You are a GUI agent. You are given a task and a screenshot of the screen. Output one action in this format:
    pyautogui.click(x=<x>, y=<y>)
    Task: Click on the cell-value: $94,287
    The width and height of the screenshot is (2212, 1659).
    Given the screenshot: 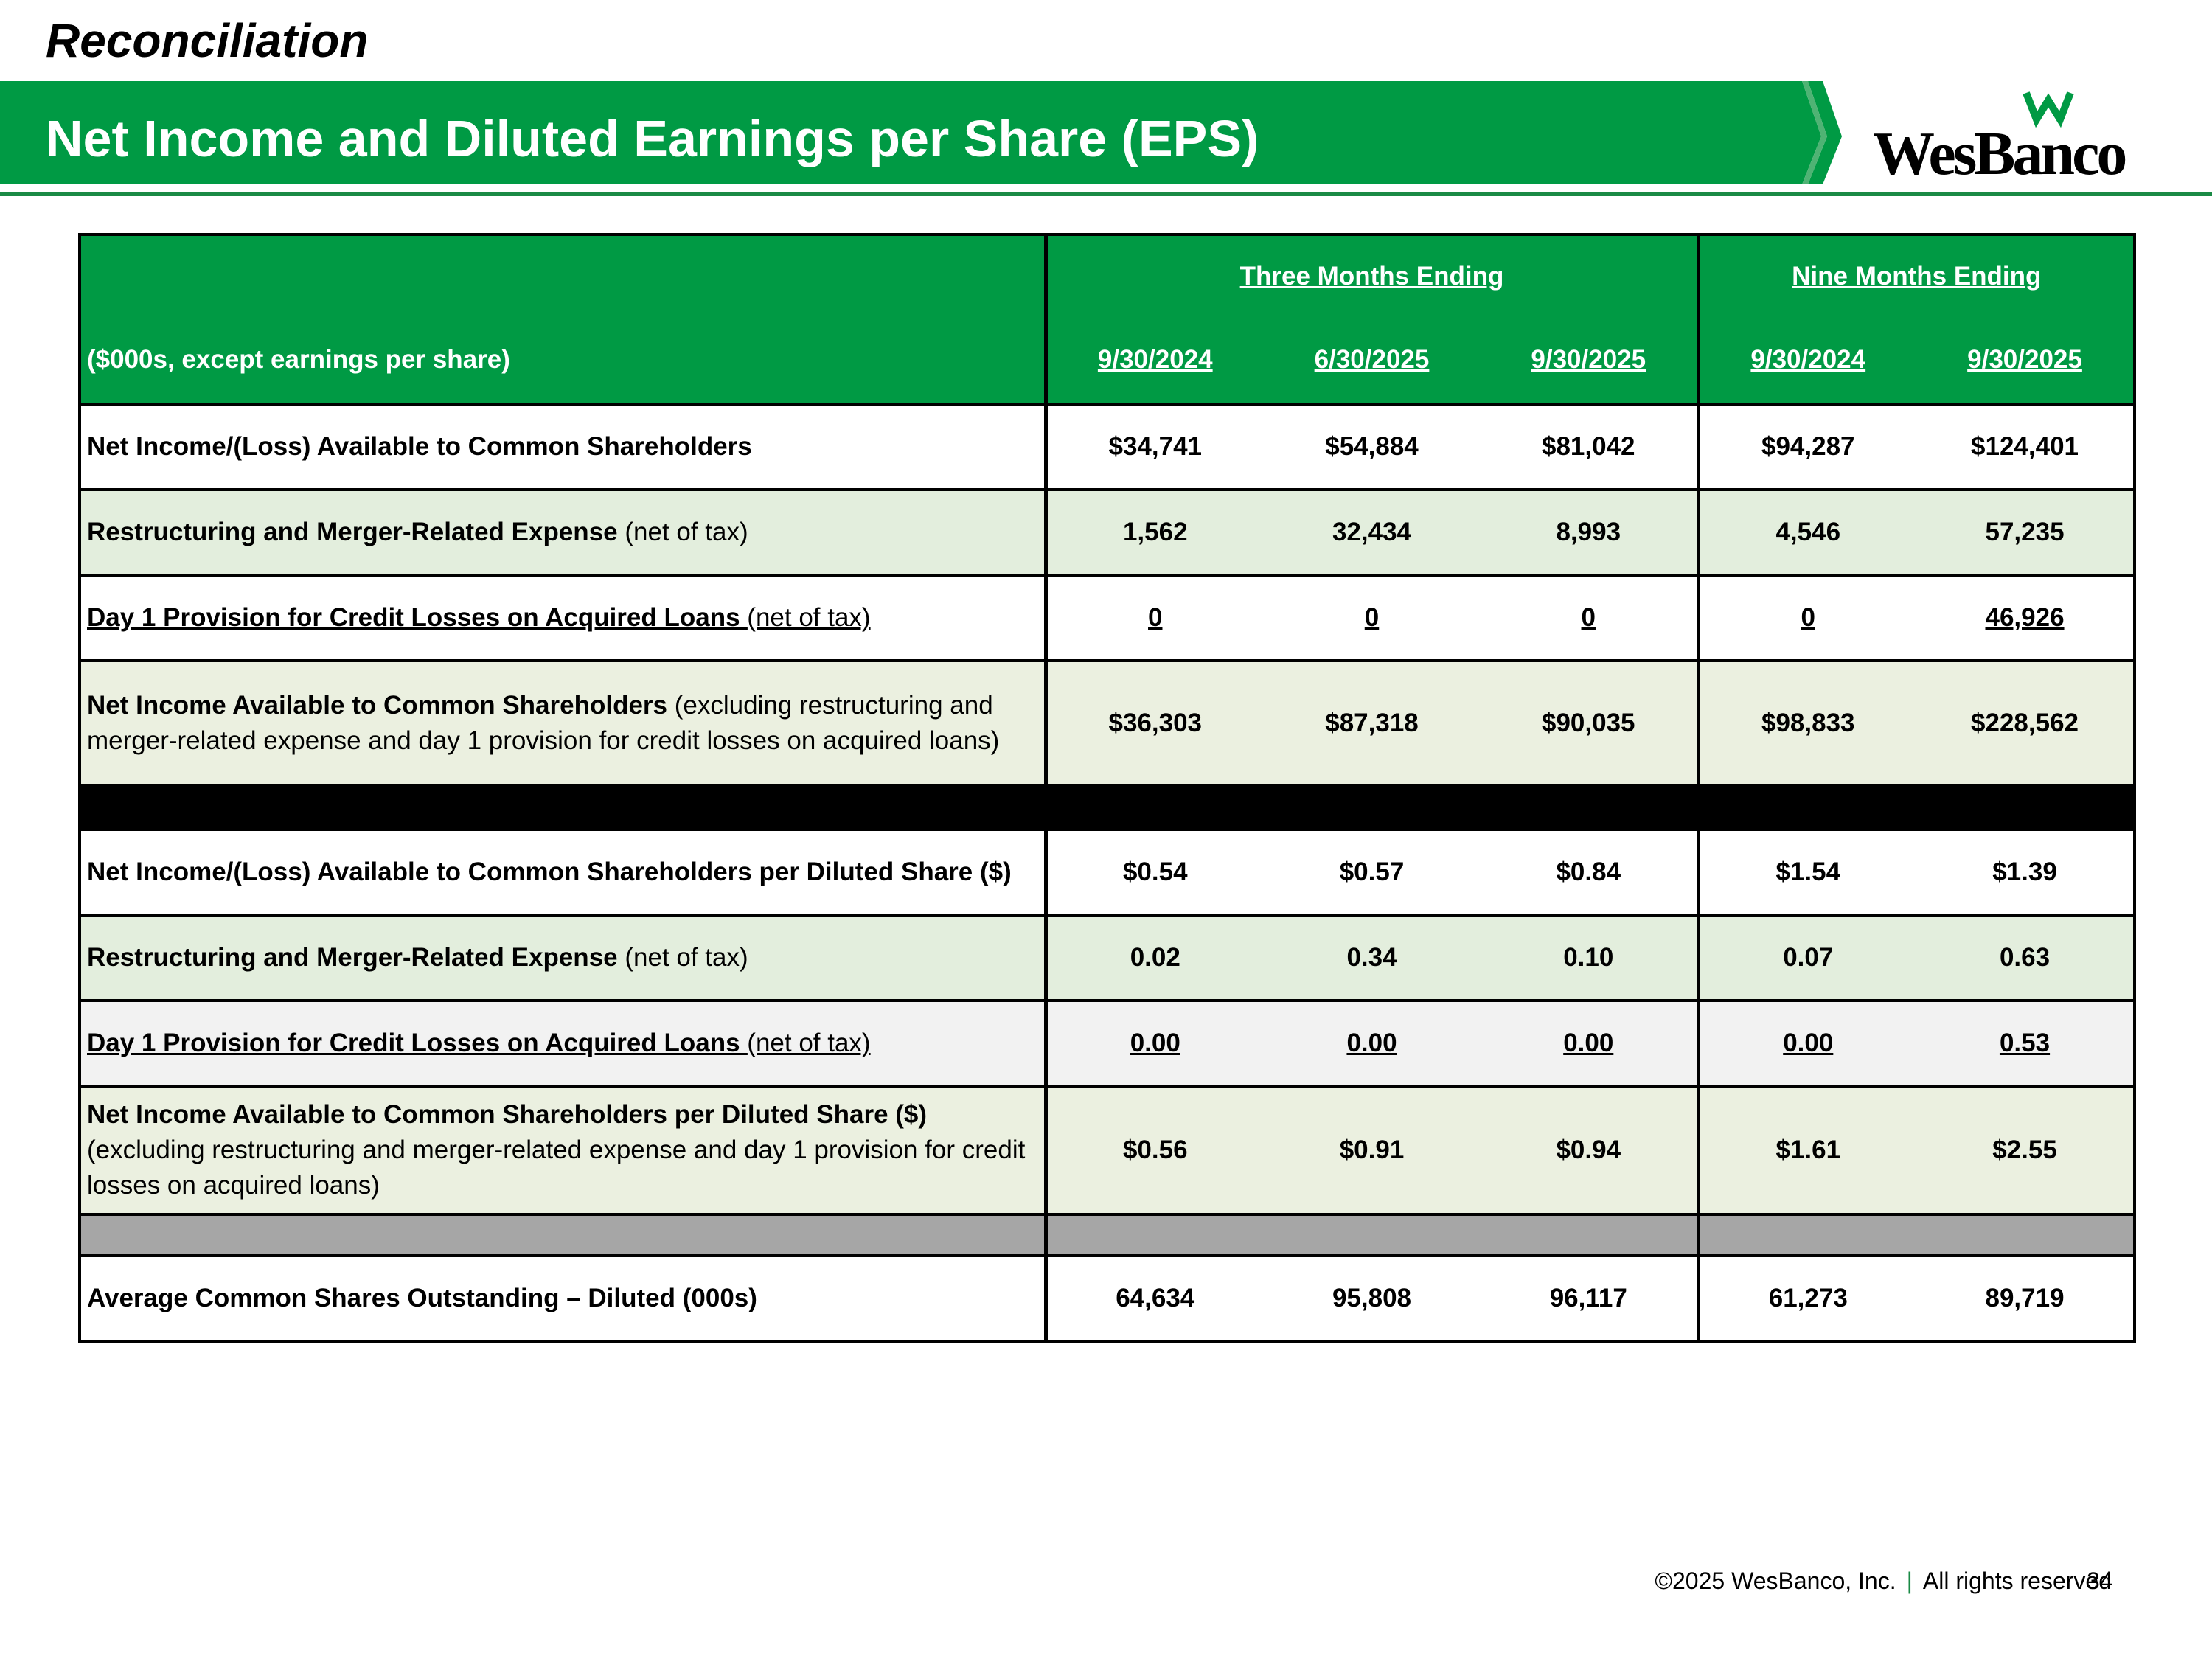 What is the action you would take?
    pyautogui.click(x=1806, y=446)
    